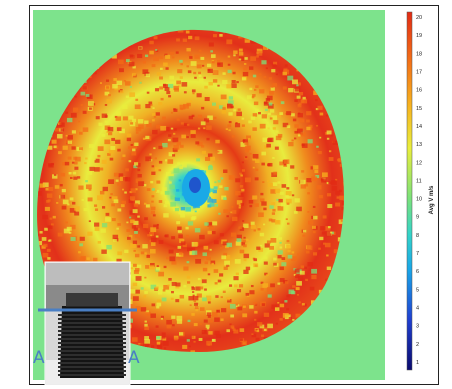  Describe the element at coordinates (419, 91) in the screenshot. I see `colorbar-tick-label: 16` at that location.